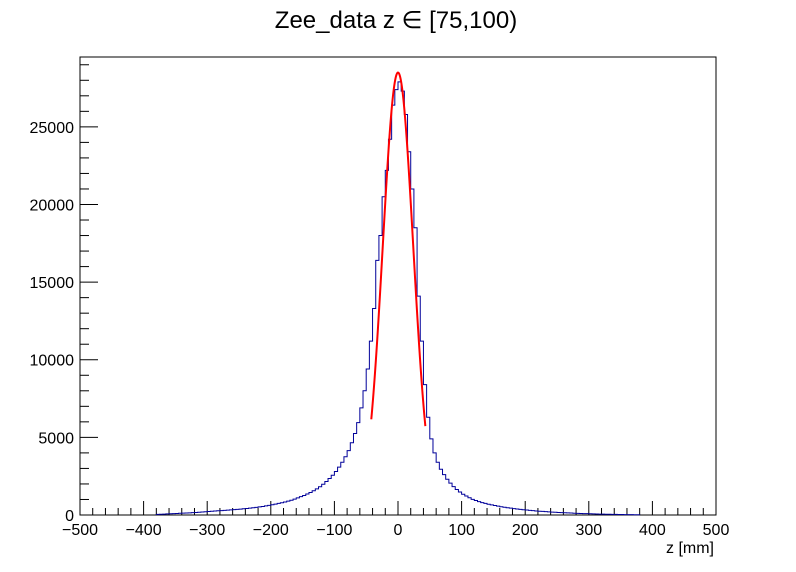 This screenshot has height=572, width=796. Describe the element at coordinates (525, 530) in the screenshot. I see `x-tick-label: 200` at that location.